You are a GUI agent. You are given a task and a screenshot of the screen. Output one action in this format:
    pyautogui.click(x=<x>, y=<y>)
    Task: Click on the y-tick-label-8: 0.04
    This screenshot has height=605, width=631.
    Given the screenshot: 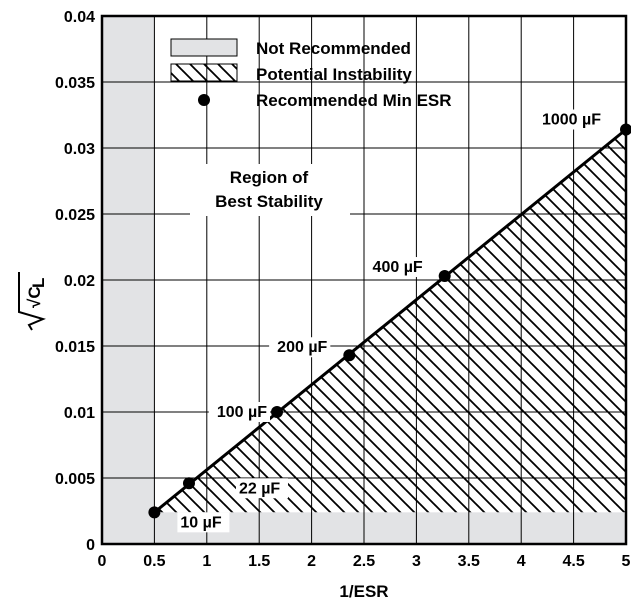 What is the action you would take?
    pyautogui.click(x=79, y=17)
    